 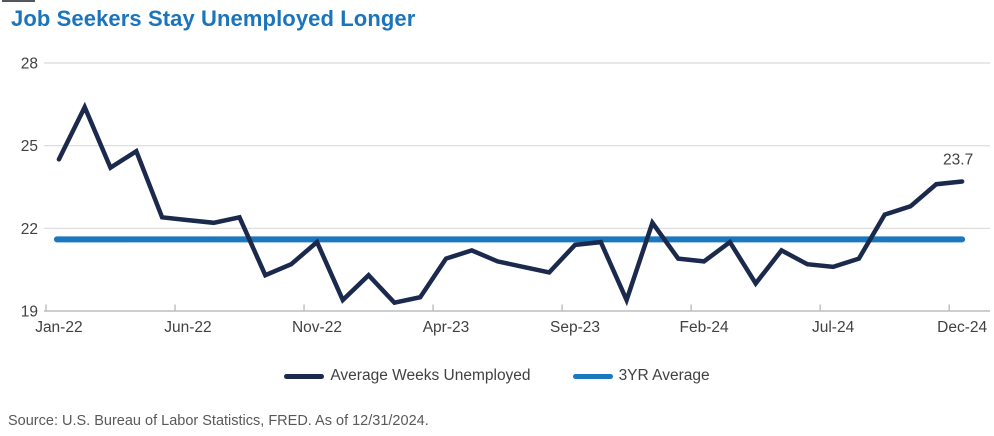 What do you see at coordinates (213, 18) in the screenshot?
I see `chart-title: Job Seekers Stay Unemployed Longer` at bounding box center [213, 18].